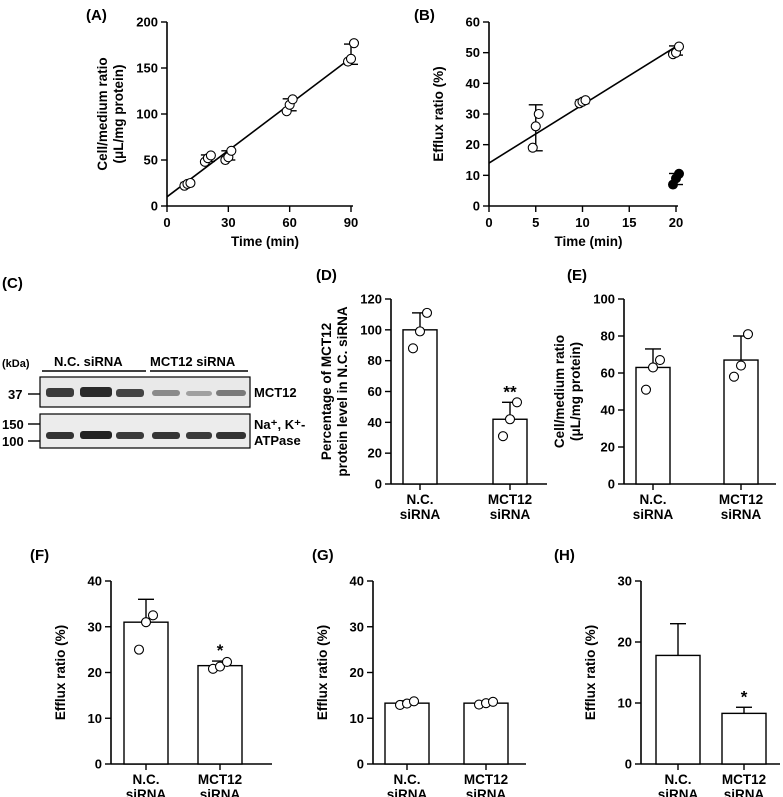 The height and width of the screenshot is (797, 783). What do you see at coordinates (147, 22) in the screenshot?
I see `y-tick-label-a-4: 200` at bounding box center [147, 22].